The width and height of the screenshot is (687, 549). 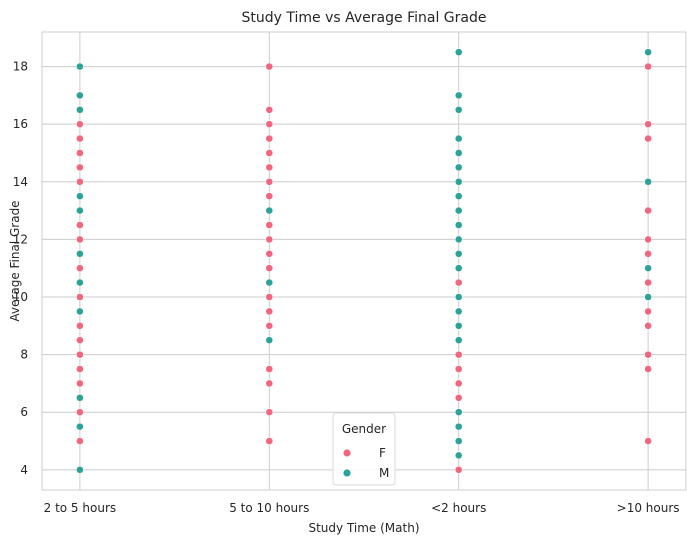 I want to click on chart-title: Study Time vs Average Final Grade, so click(x=364, y=18).